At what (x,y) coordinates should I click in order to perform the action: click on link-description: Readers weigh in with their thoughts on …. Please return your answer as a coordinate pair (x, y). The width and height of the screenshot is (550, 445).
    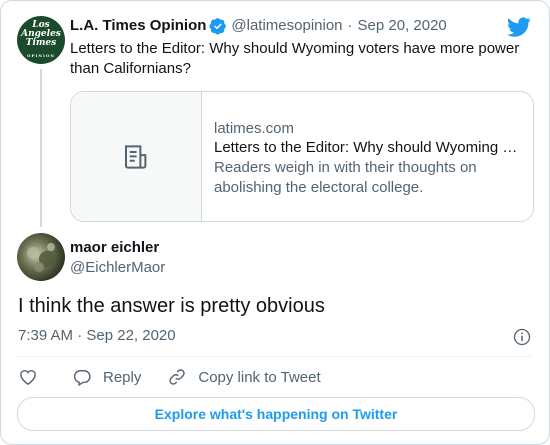
    Looking at the image, I should click on (345, 177).